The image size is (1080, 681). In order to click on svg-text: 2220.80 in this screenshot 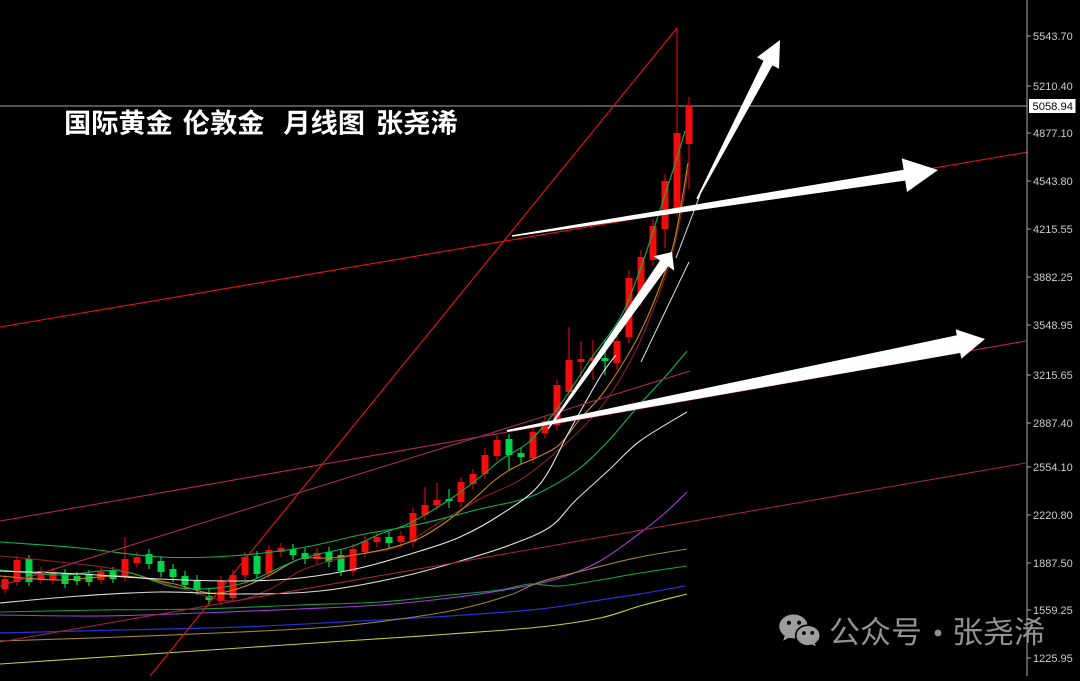, I will do `click(1053, 516)`.